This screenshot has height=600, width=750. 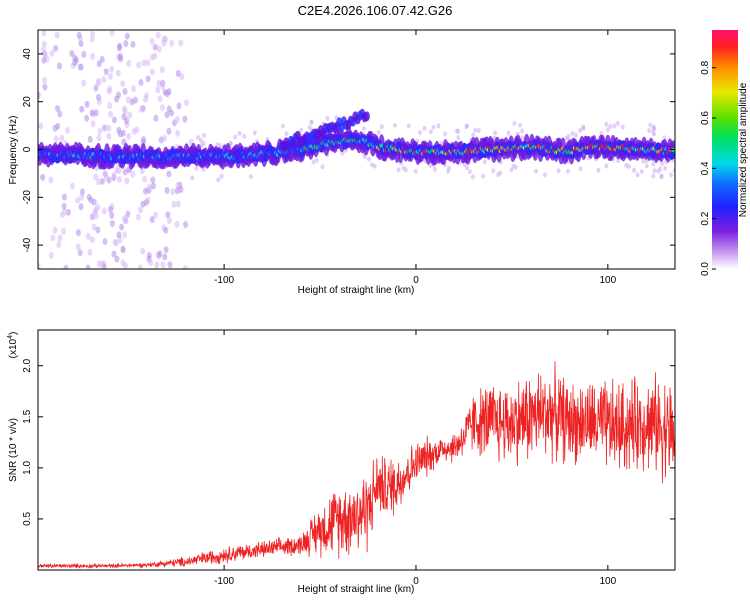 What do you see at coordinates (356, 589) in the screenshot?
I see `snr-xlabel: Height of straight line (km)` at bounding box center [356, 589].